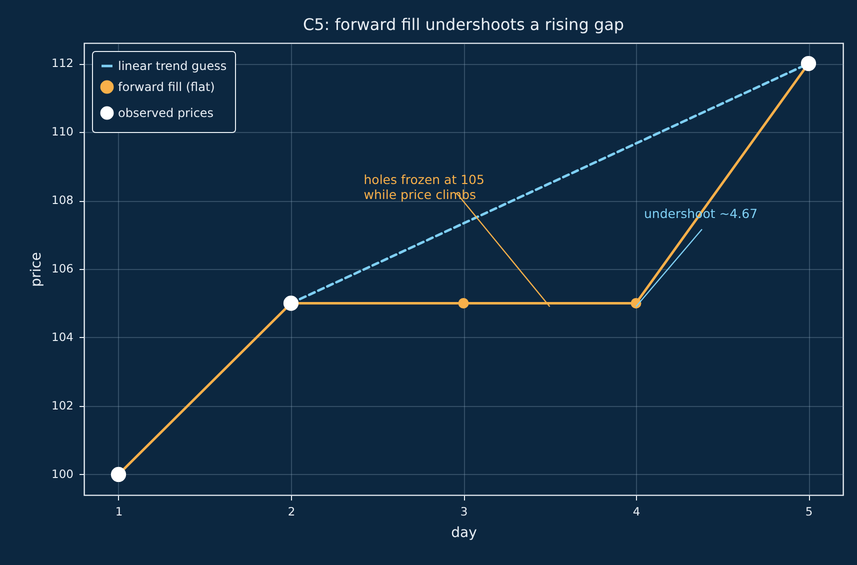 This screenshot has height=565, width=857. What do you see at coordinates (63, 200) in the screenshot?
I see `y-tick-label: 108` at bounding box center [63, 200].